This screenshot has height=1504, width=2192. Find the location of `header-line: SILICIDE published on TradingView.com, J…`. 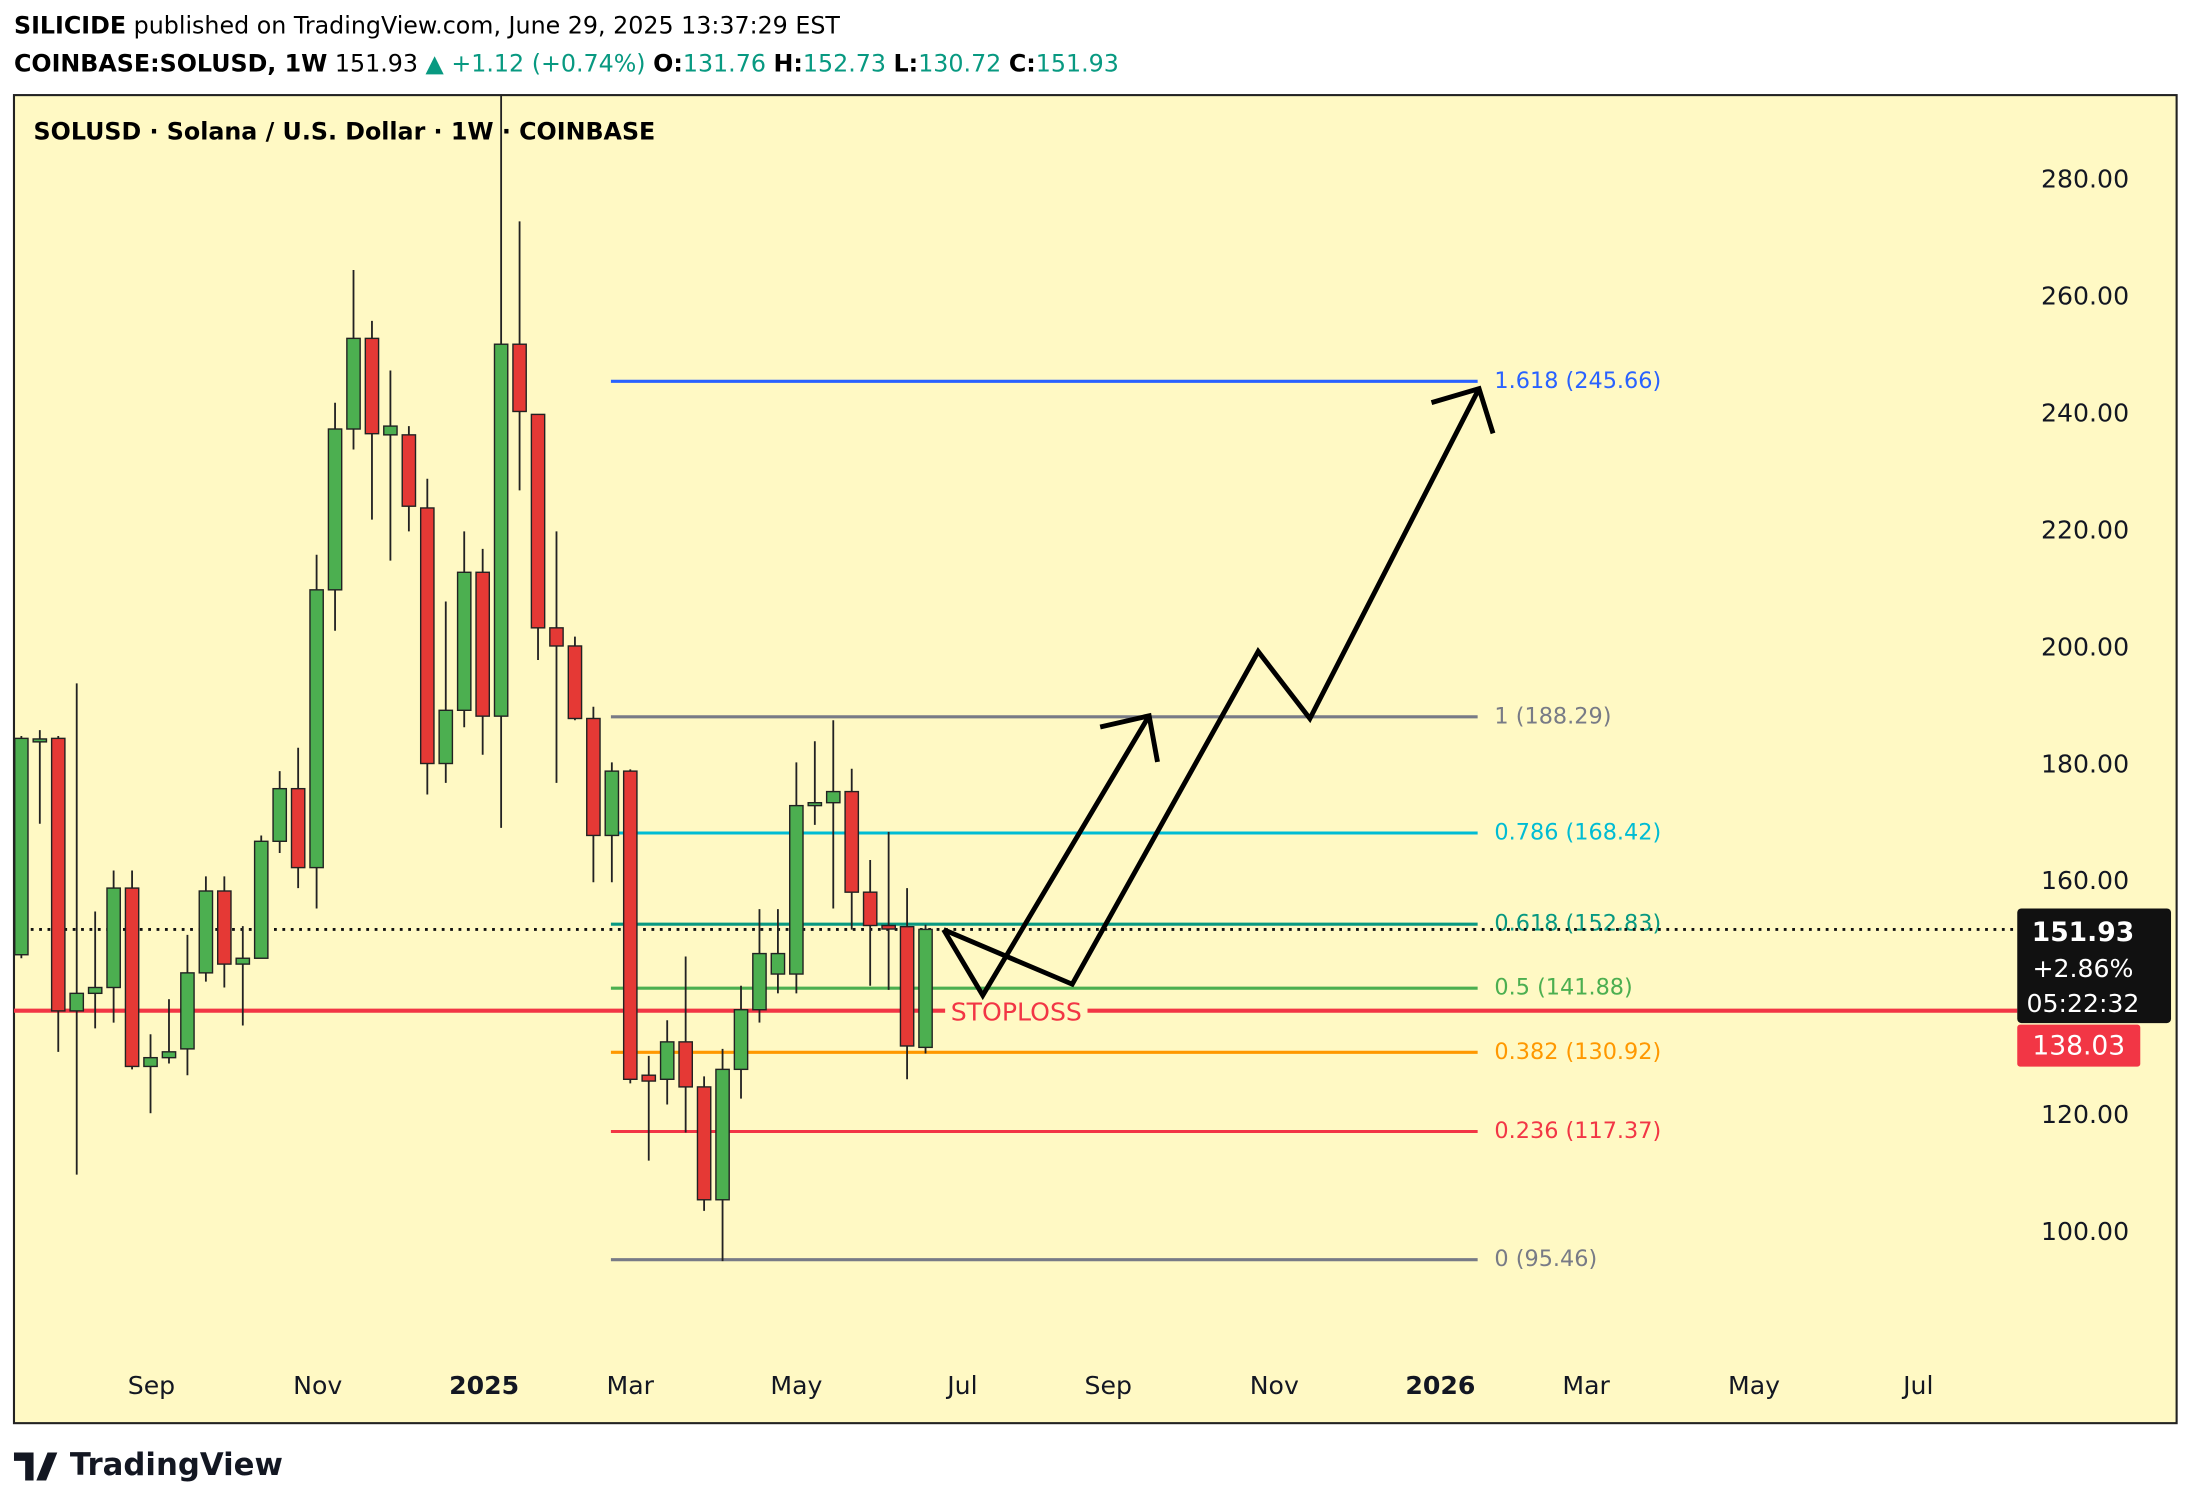

header-line: SILICIDE published on TradingView.com, J… is located at coordinates (427, 25).